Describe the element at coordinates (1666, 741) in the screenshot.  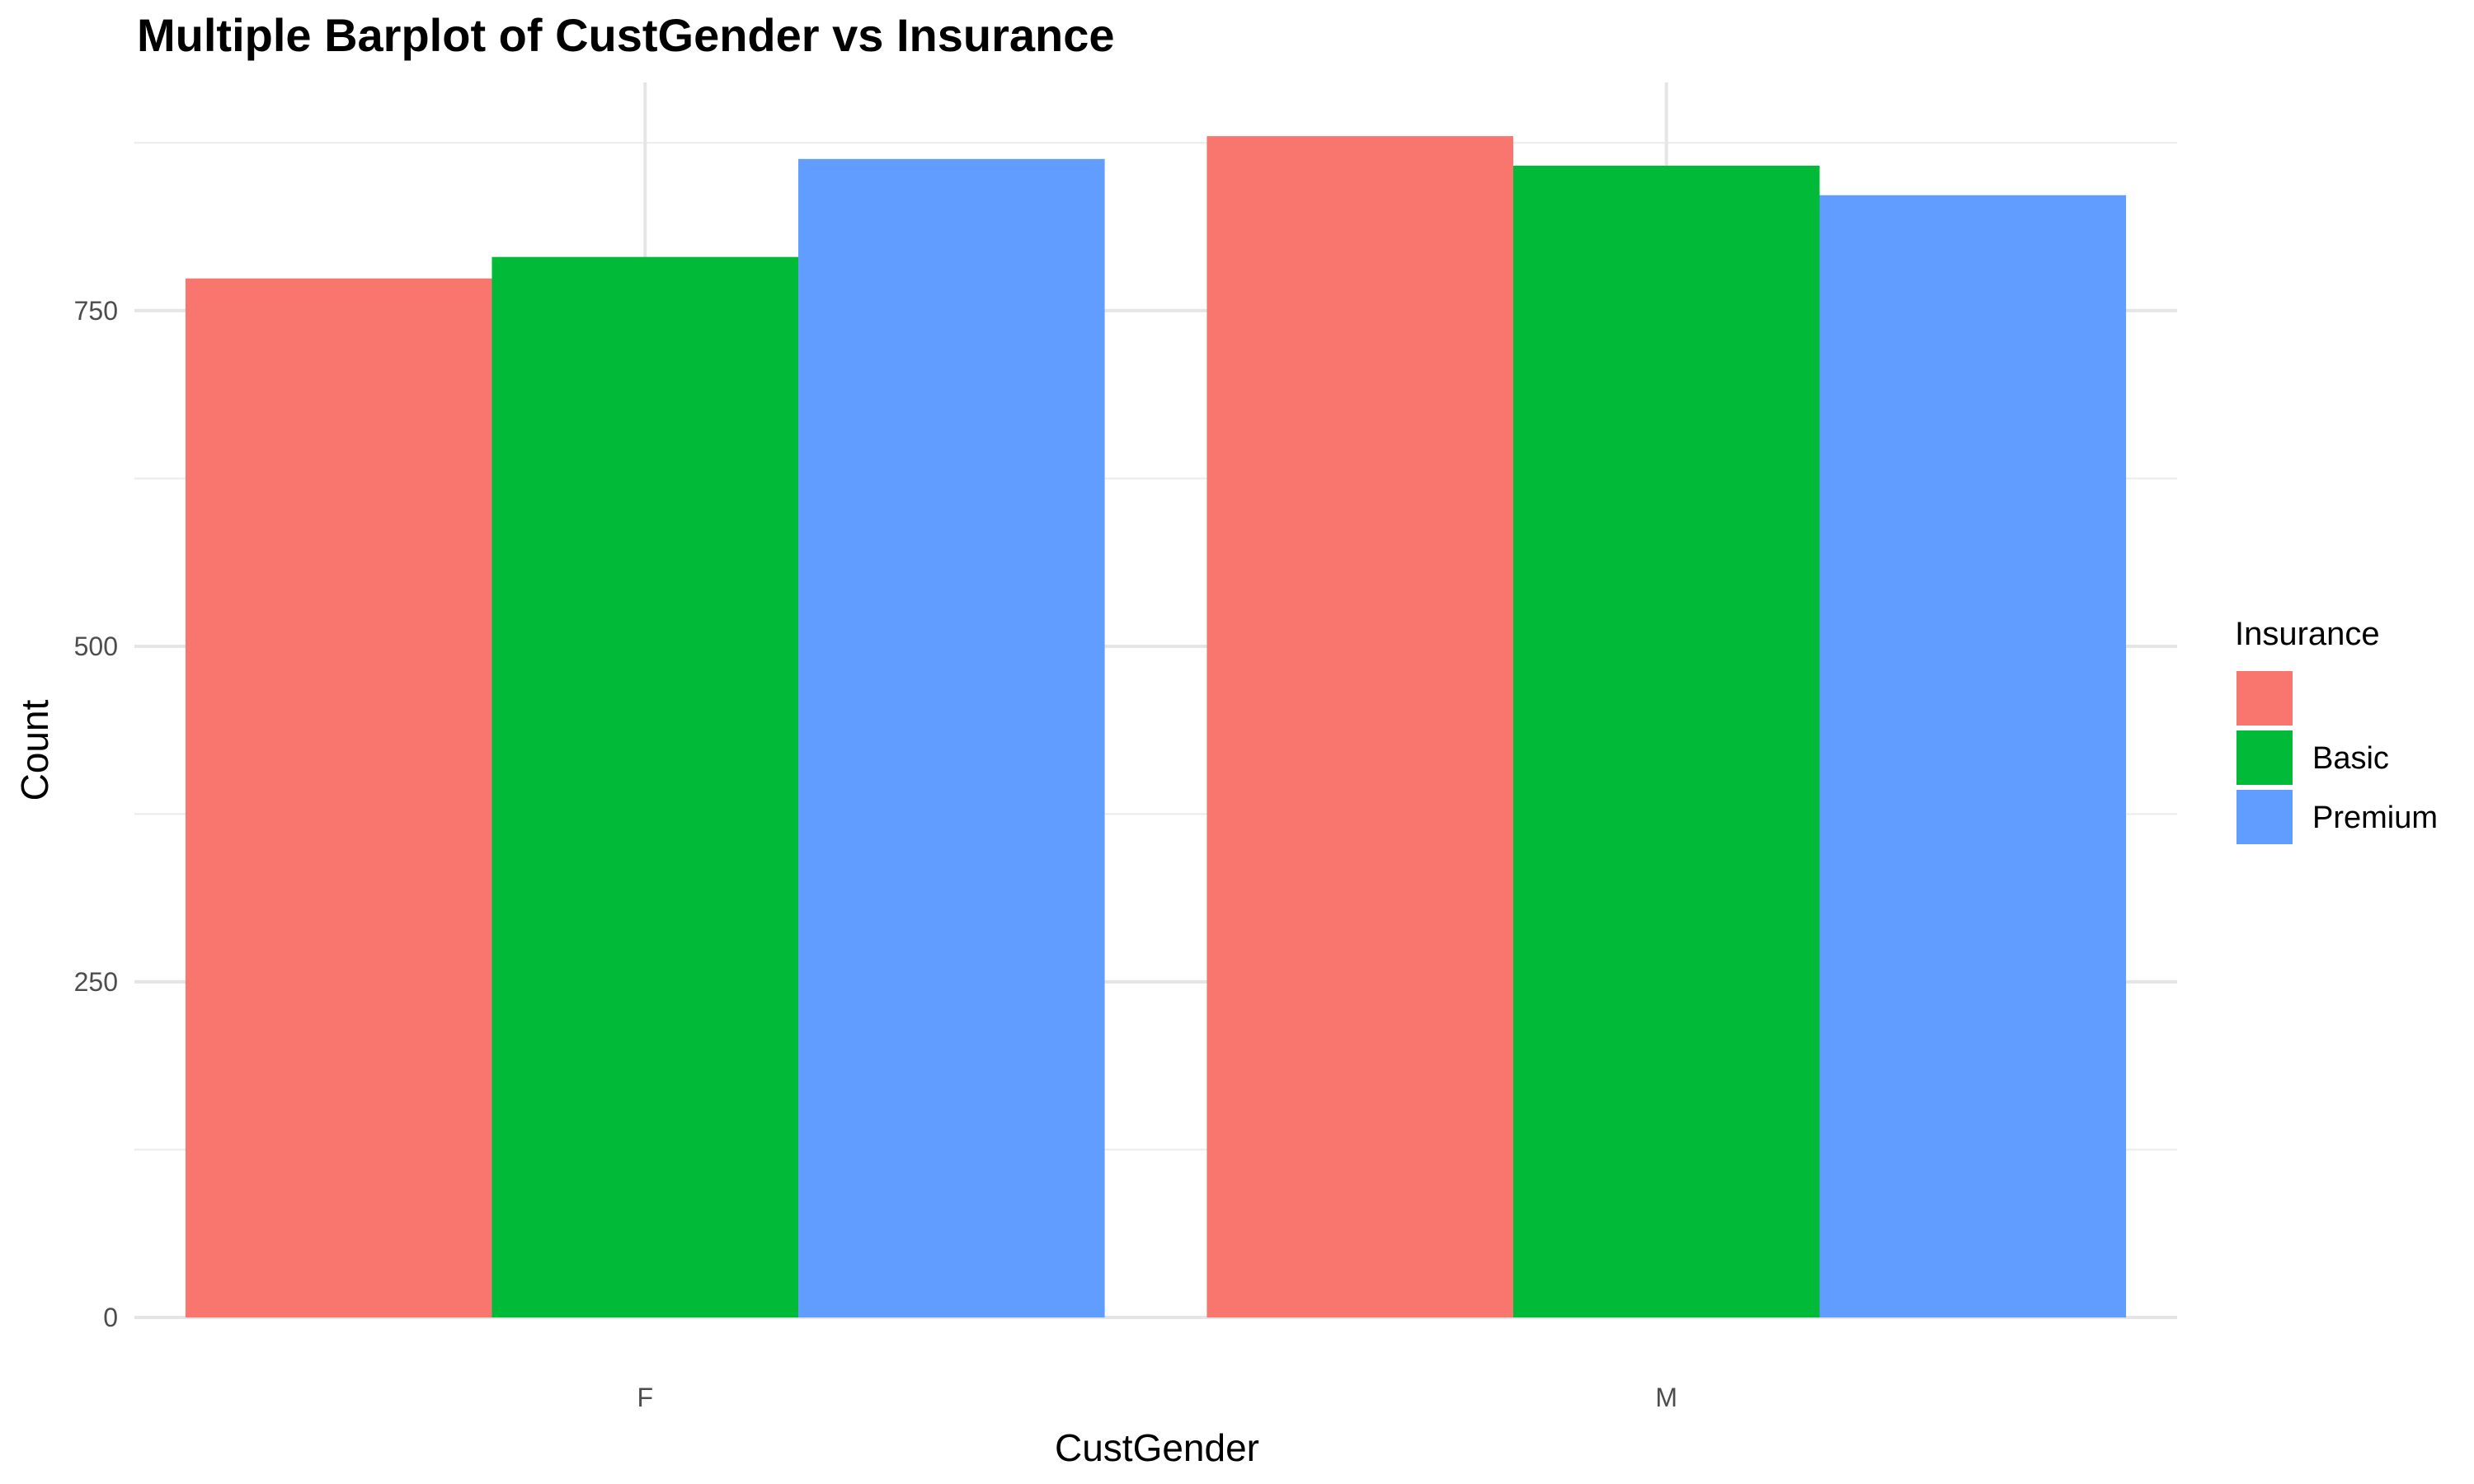
I see `bar-M-Basic` at that location.